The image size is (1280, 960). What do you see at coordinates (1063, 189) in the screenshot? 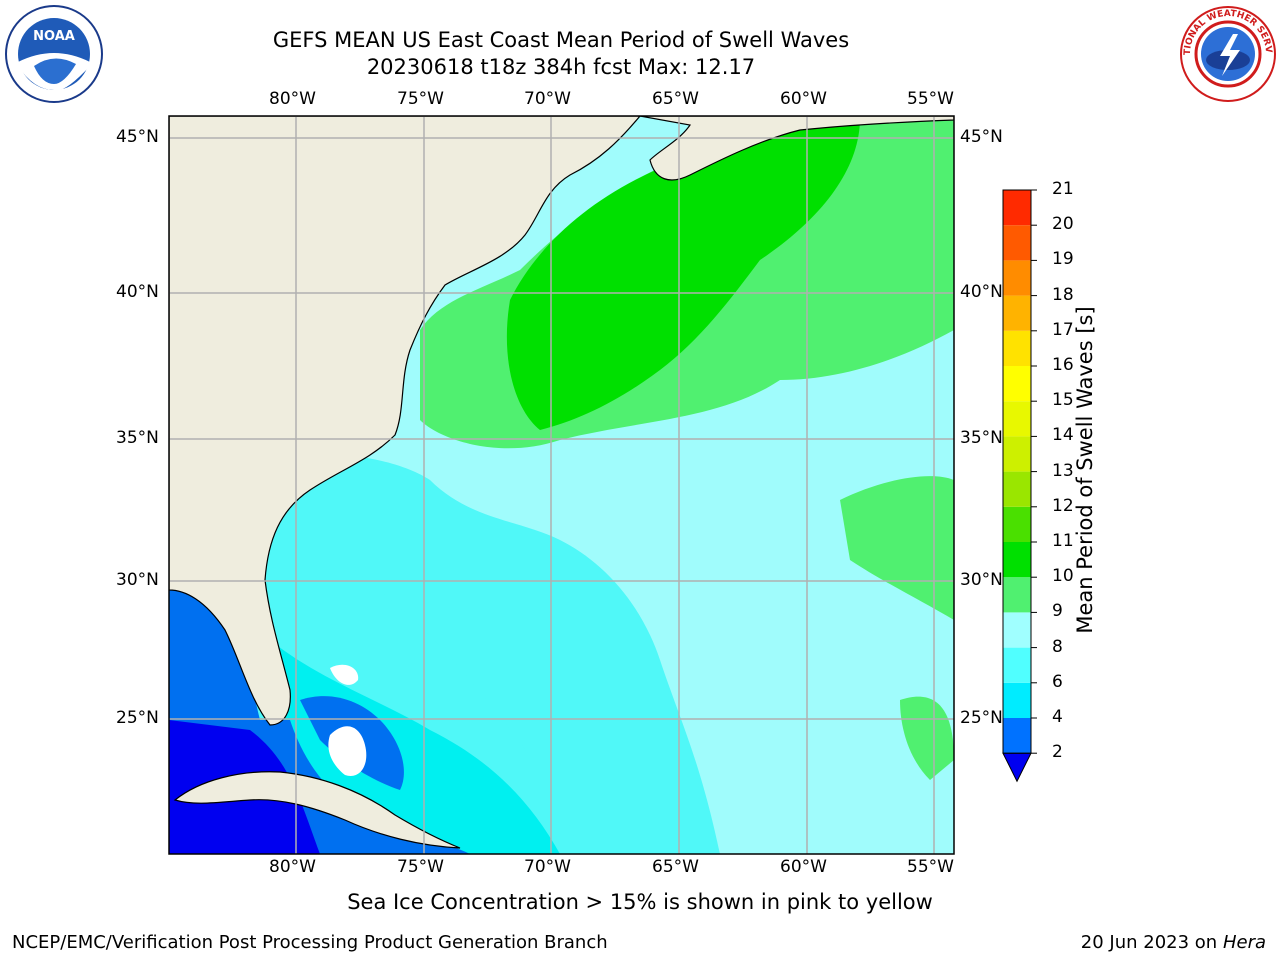
I see `colorbar-tick-label: 21` at bounding box center [1063, 189].